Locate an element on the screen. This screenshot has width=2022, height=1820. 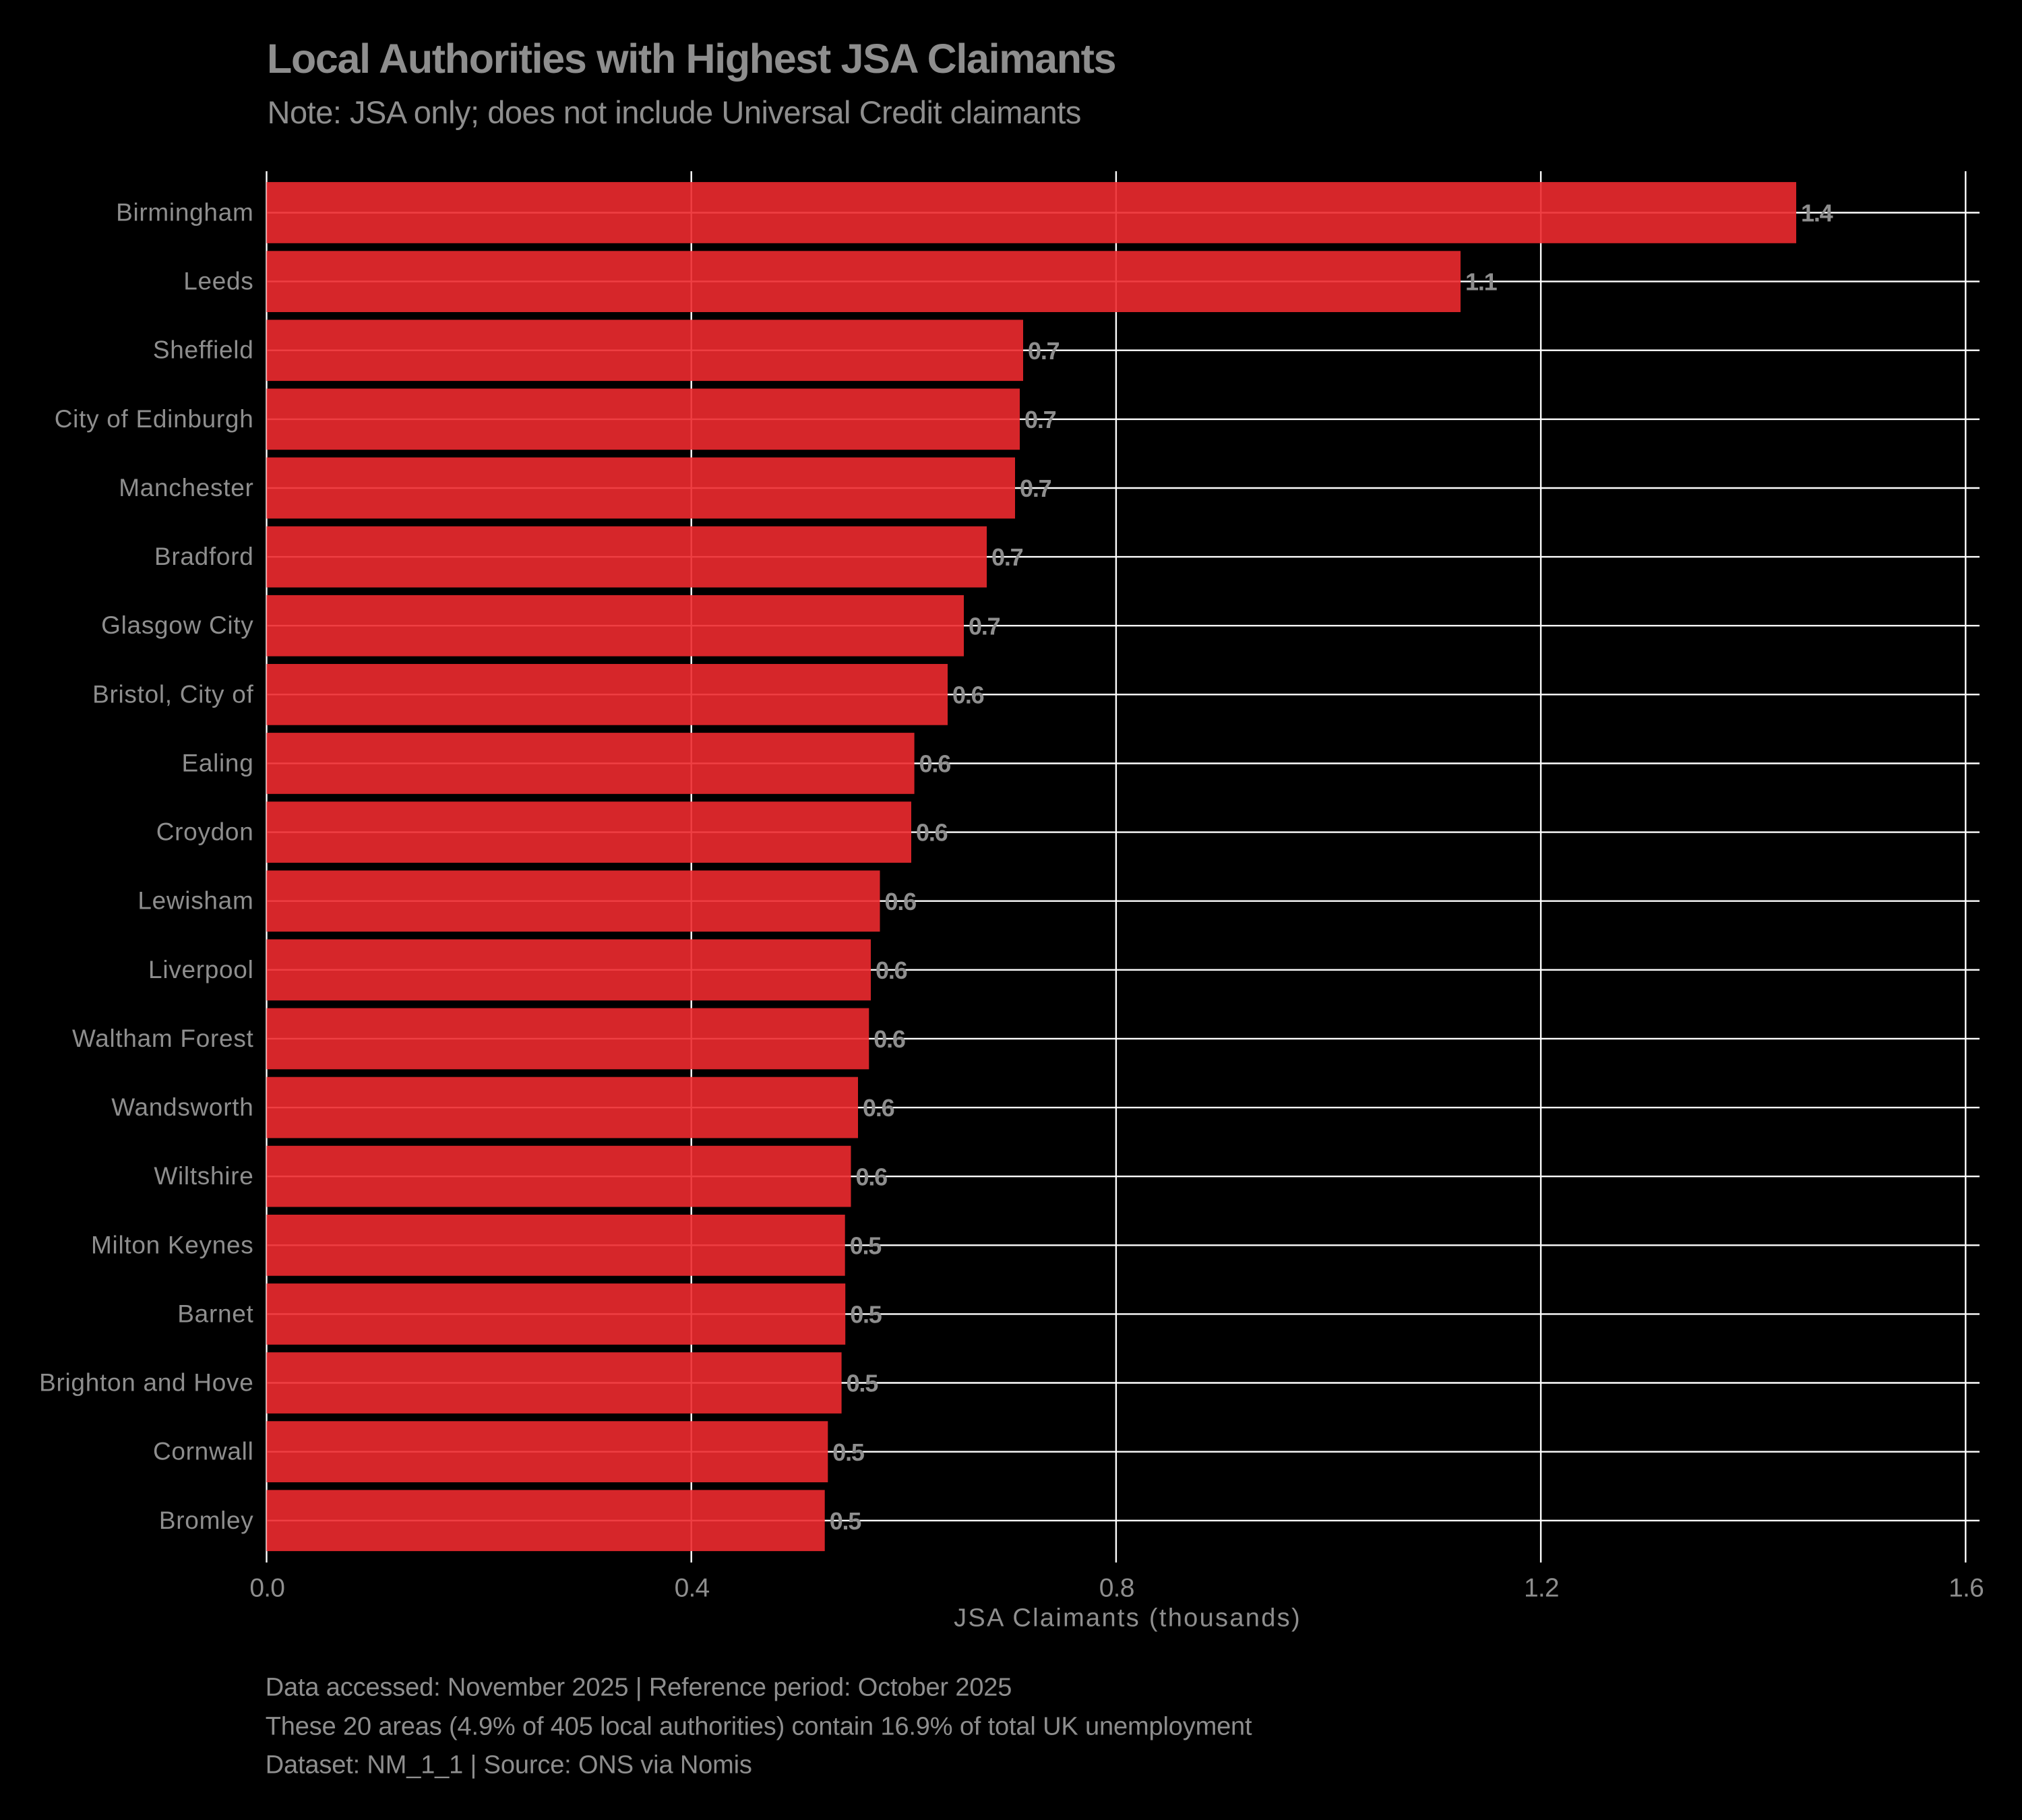
svg-text: Glasgow City is located at coordinates (177, 625).